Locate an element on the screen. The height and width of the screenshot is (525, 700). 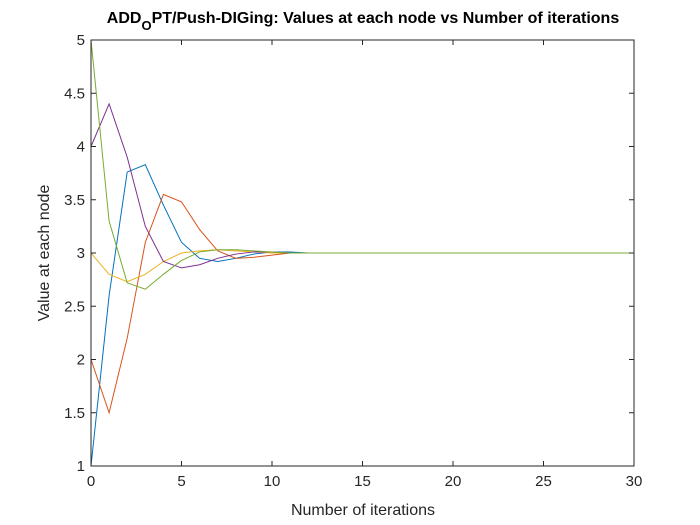
y-tick-label: 3.5 is located at coordinates (74, 200).